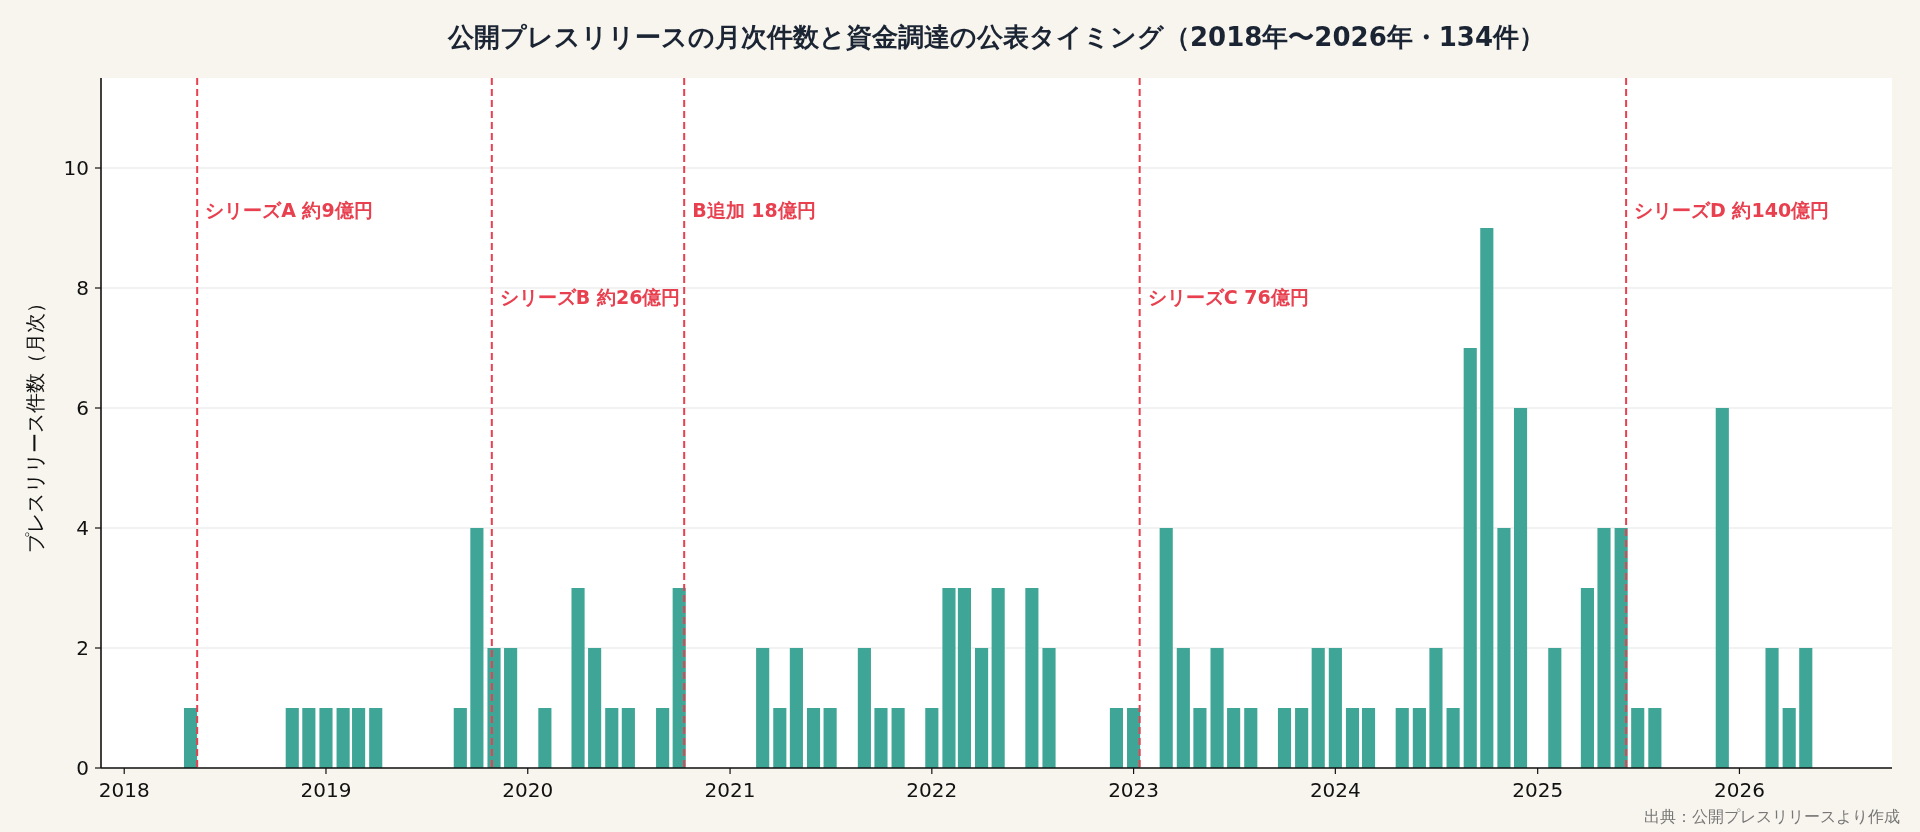 The image size is (1920, 832). I want to click on y-tick-label: 4, so click(82, 528).